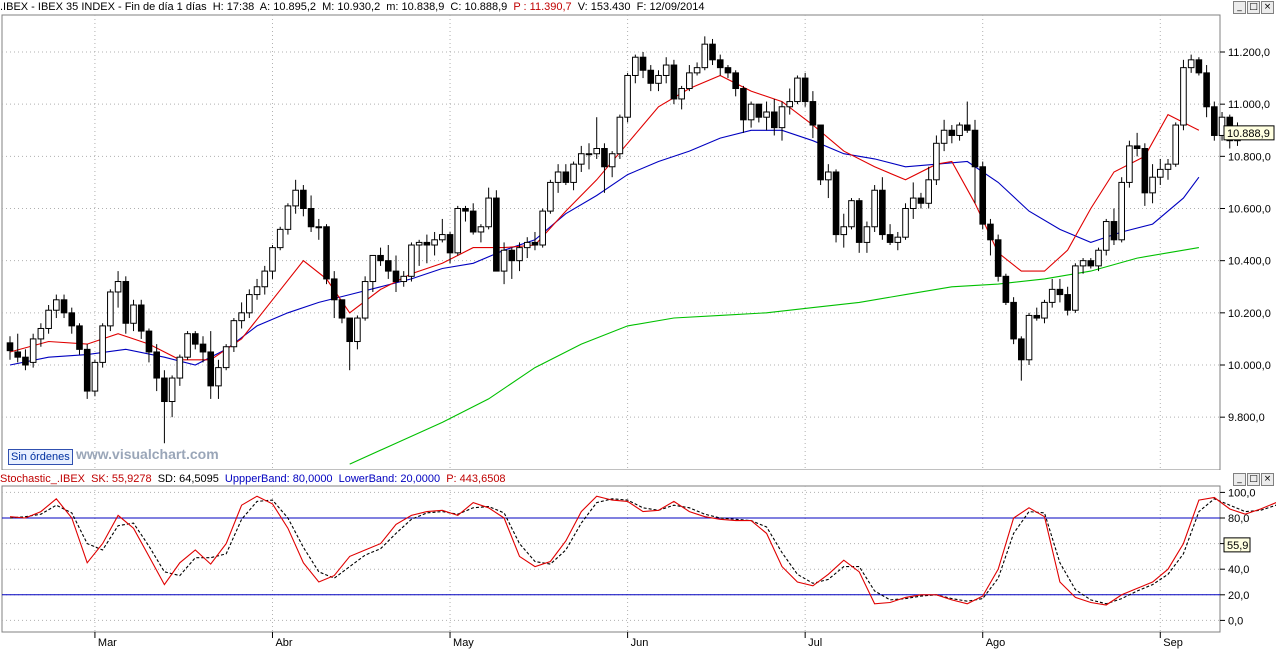  What do you see at coordinates (1253, 7) in the screenshot?
I see `maximize-button: □` at bounding box center [1253, 7].